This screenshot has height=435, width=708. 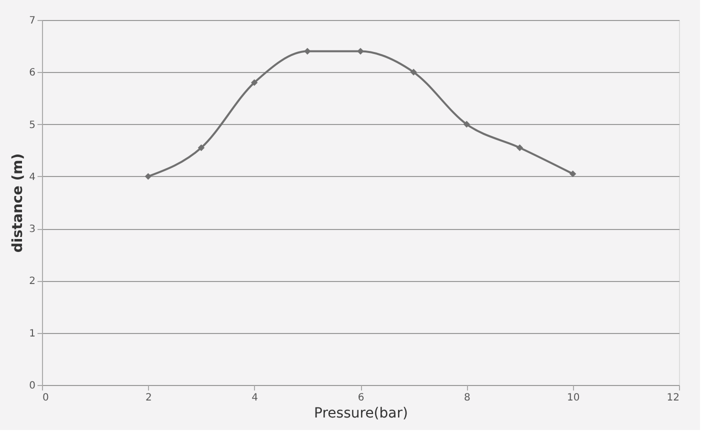 I want to click on y-axis-title: distance (m), so click(x=18, y=203).